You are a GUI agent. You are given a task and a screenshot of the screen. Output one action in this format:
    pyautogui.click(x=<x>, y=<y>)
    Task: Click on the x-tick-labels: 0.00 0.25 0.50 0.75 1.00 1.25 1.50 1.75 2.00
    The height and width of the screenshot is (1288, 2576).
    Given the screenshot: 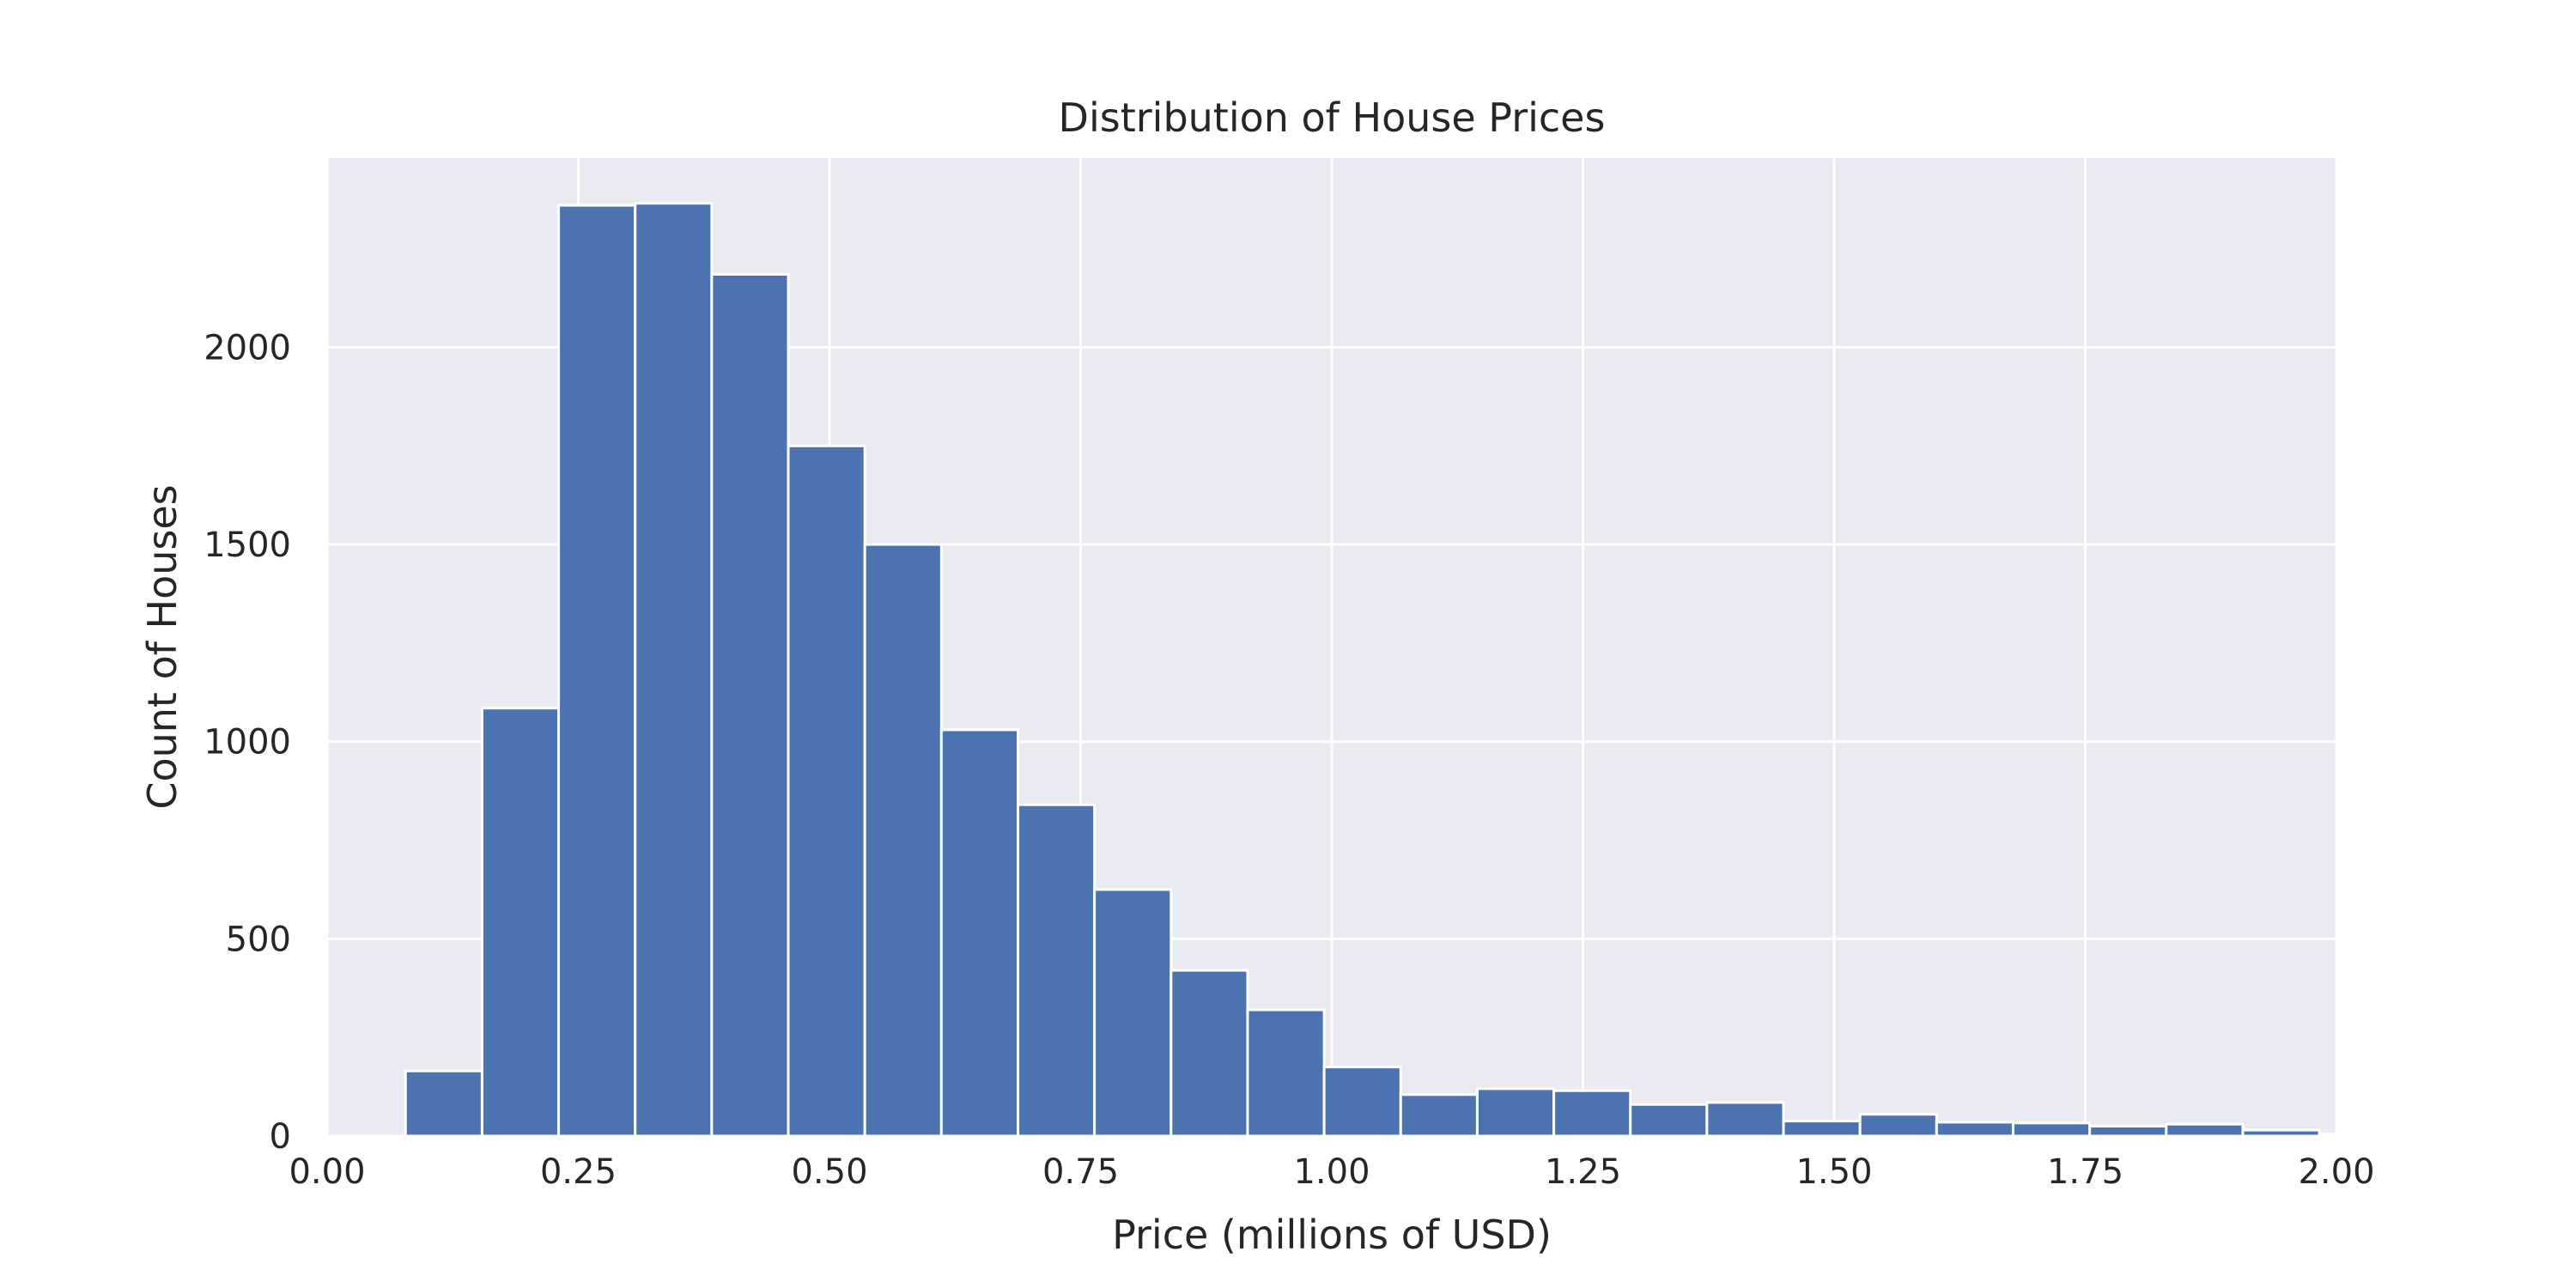 What is the action you would take?
    pyautogui.click(x=1331, y=1172)
    